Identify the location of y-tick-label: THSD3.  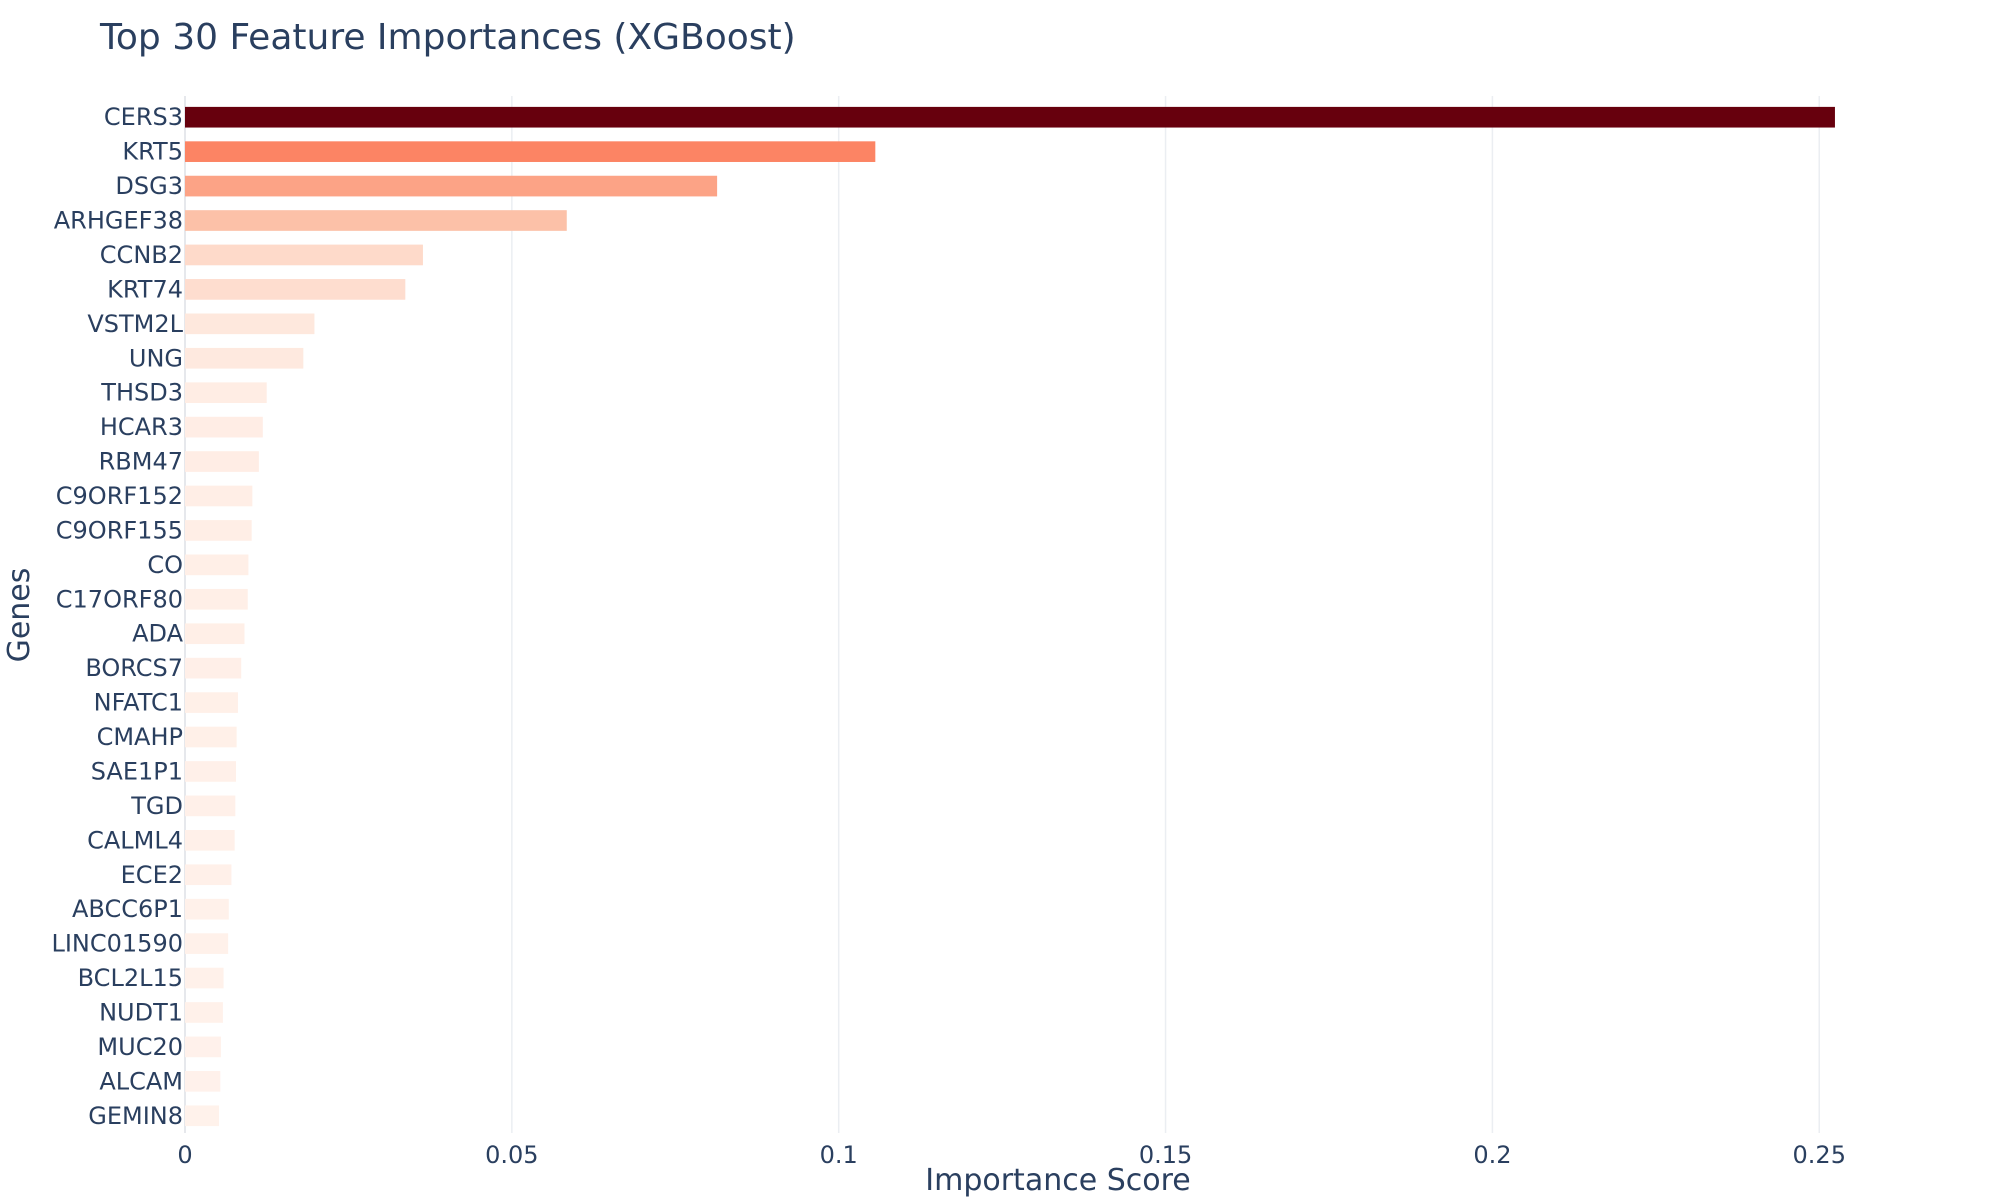
(141, 393).